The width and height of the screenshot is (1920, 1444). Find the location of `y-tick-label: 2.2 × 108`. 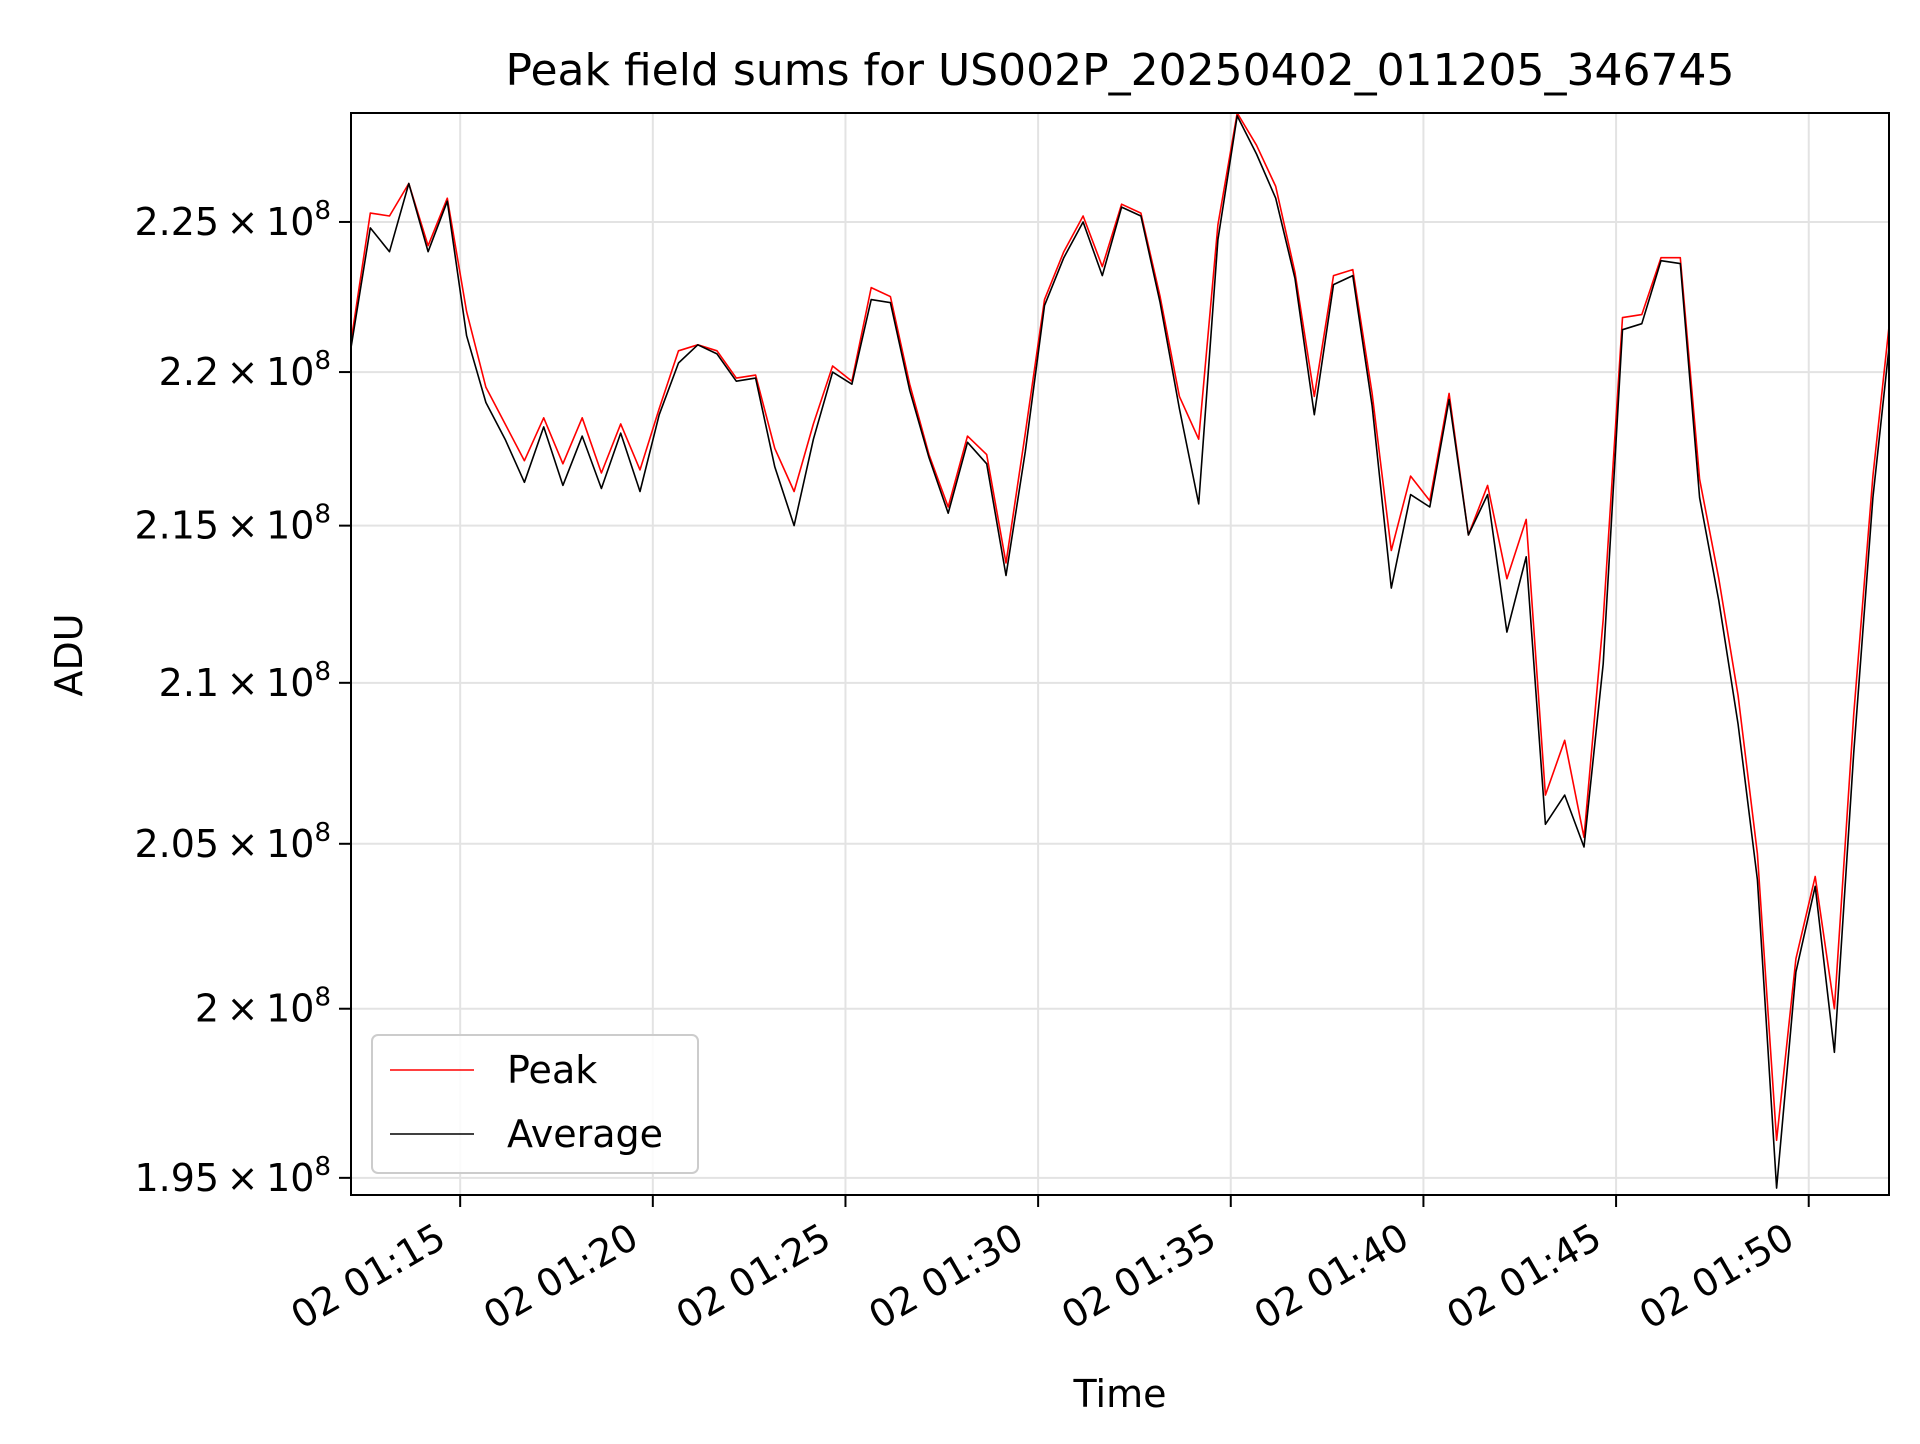

y-tick-label: 2.2 × 108 is located at coordinates (245, 370).